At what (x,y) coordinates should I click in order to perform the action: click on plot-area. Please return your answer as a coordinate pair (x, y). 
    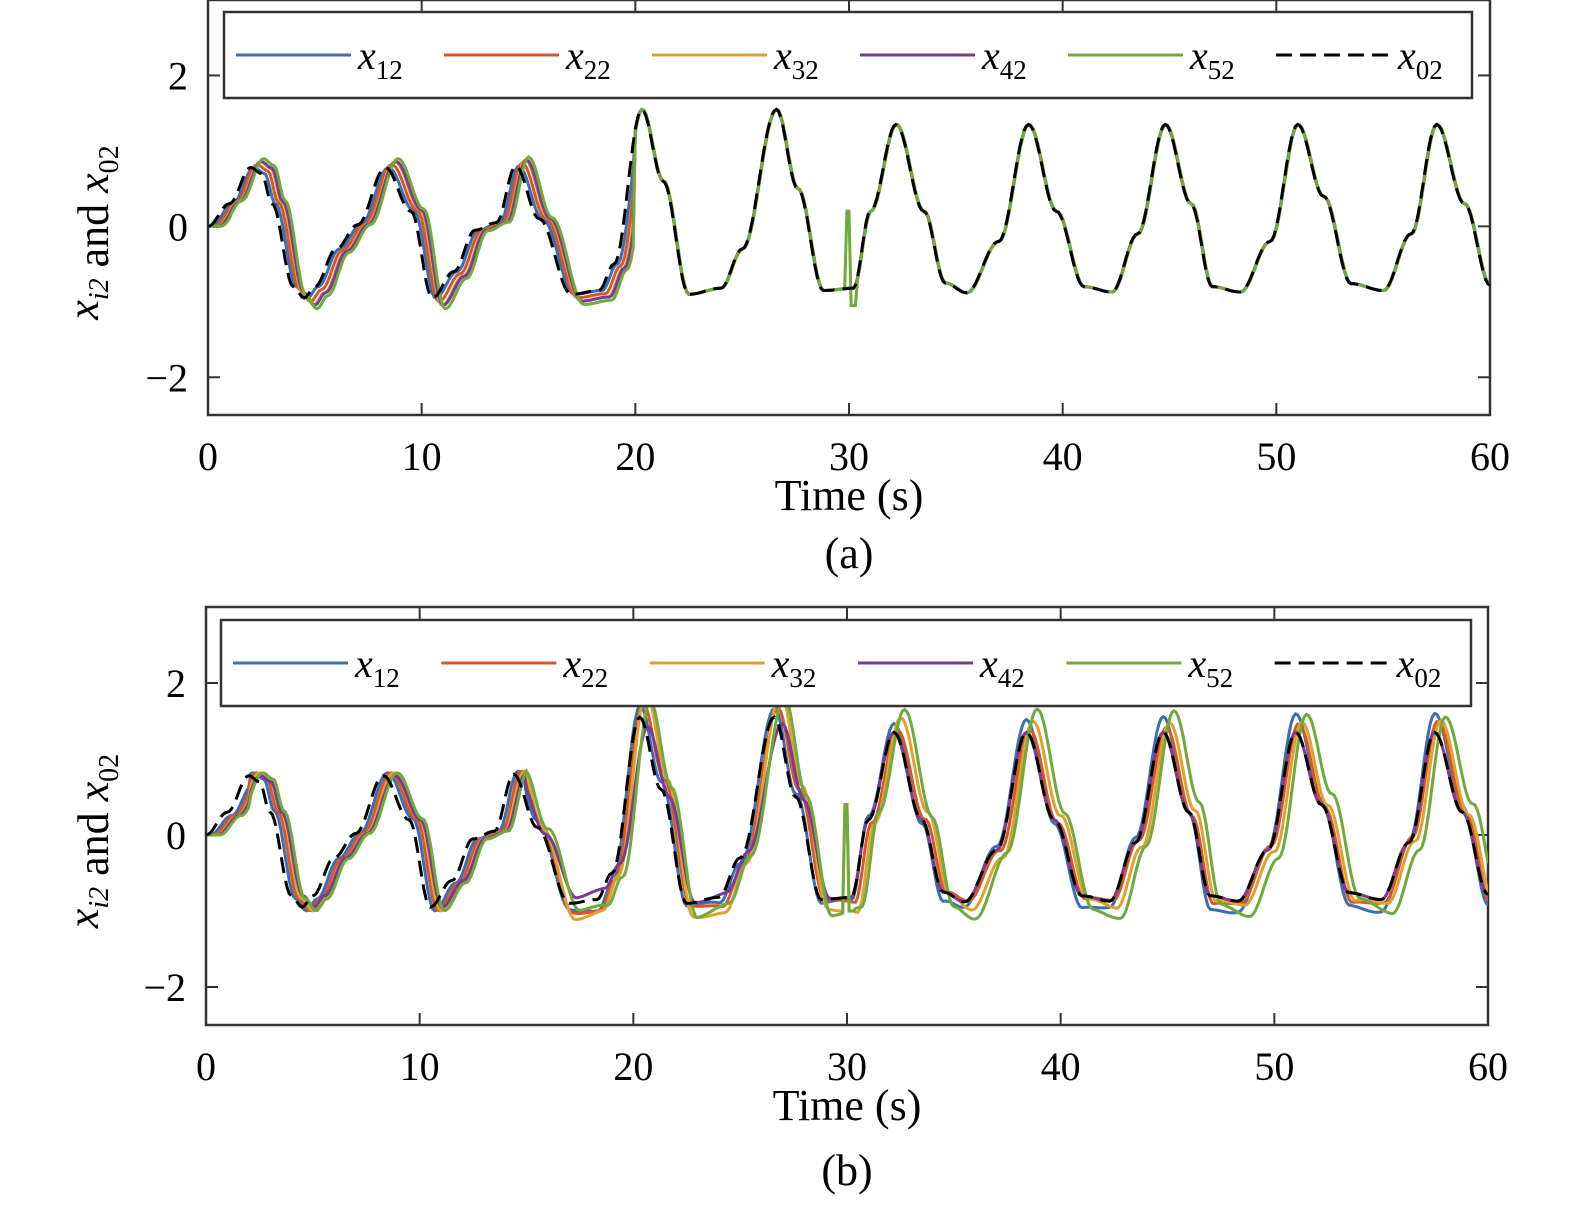
    Looking at the image, I should click on (849, 209).